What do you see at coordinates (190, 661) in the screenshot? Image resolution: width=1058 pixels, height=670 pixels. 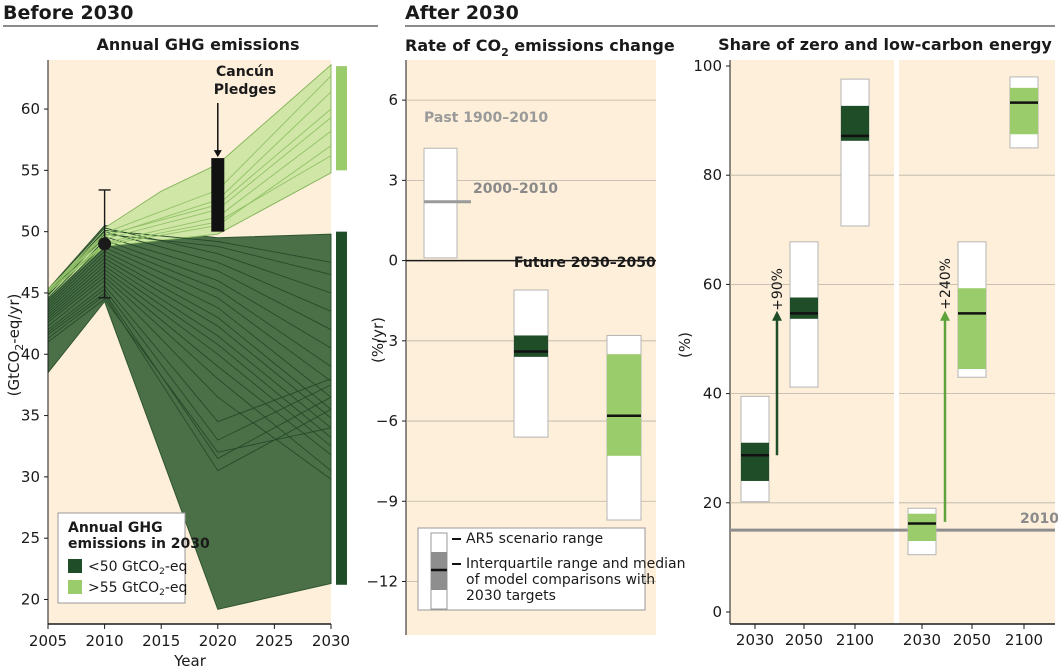 I see `panel1-x-axis-label: Year` at bounding box center [190, 661].